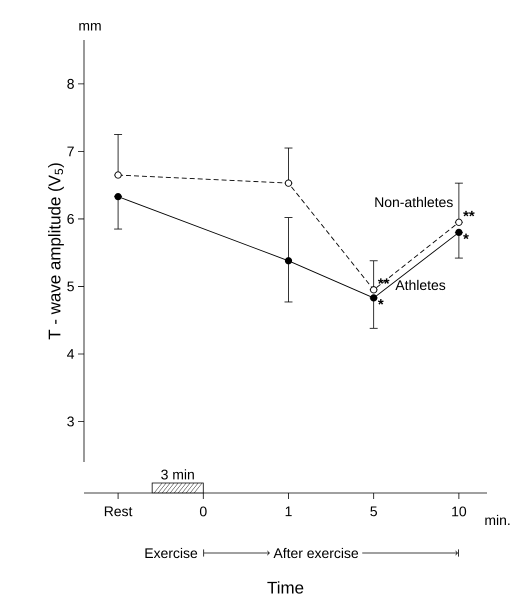 The image size is (529, 612). Describe the element at coordinates (70, 354) in the screenshot. I see `y-tick-label: 4` at that location.